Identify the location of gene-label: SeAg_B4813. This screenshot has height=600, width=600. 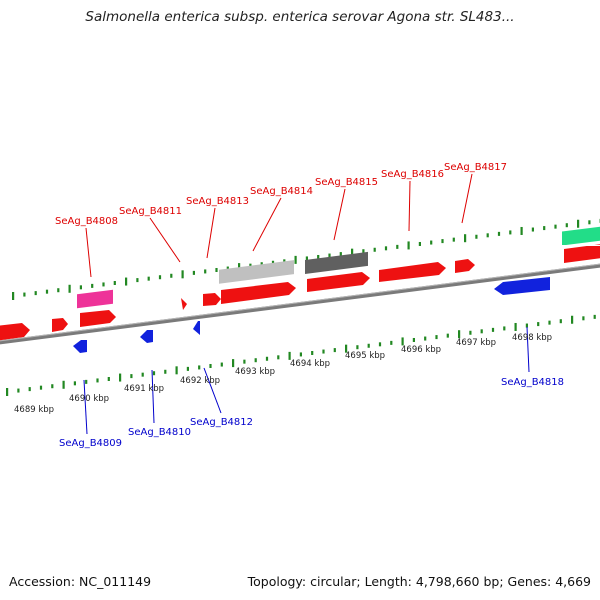
(217, 201).